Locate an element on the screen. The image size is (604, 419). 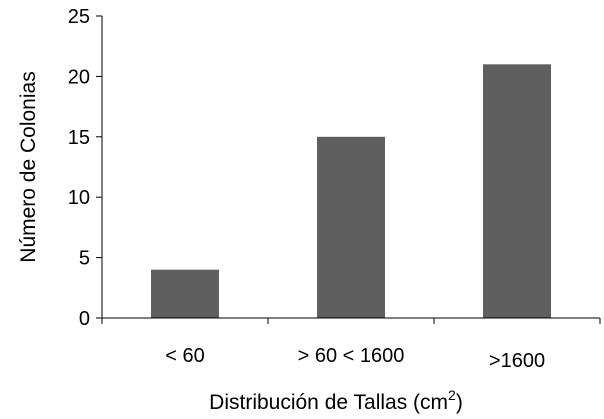
x-tick-label: >1600 is located at coordinates (517, 361).